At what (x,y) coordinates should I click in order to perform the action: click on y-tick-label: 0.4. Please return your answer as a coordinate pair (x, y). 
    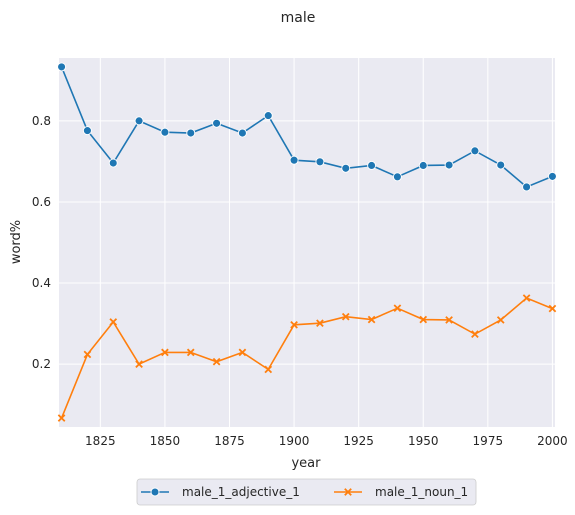
    Looking at the image, I should click on (41, 283).